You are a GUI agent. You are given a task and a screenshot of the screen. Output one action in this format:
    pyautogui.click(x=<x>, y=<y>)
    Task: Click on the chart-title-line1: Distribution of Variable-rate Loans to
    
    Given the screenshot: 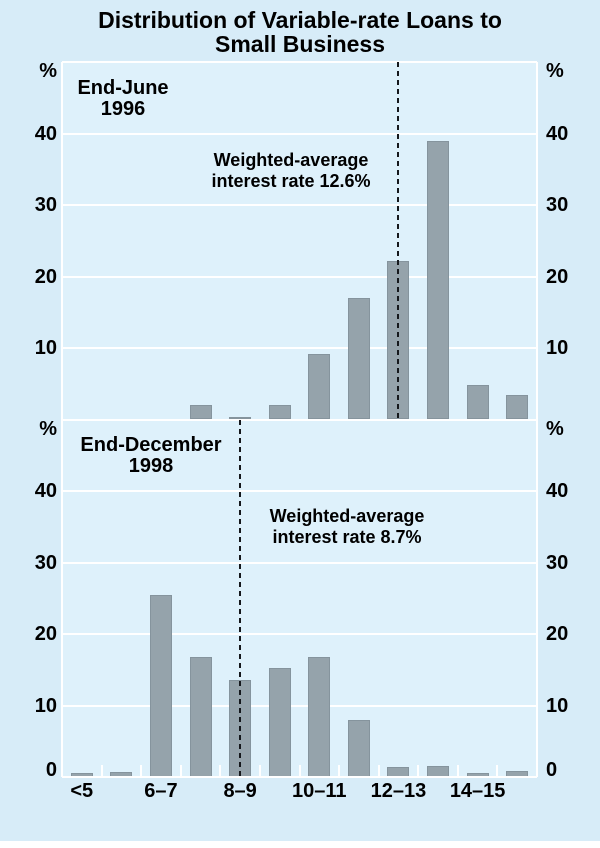 What is the action you would take?
    pyautogui.click(x=300, y=20)
    